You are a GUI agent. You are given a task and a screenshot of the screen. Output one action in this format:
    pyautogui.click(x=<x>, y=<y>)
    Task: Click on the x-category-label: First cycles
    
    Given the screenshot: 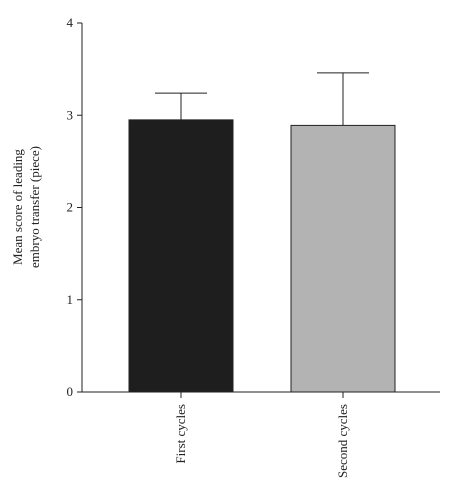 What is the action you would take?
    pyautogui.click(x=180, y=434)
    